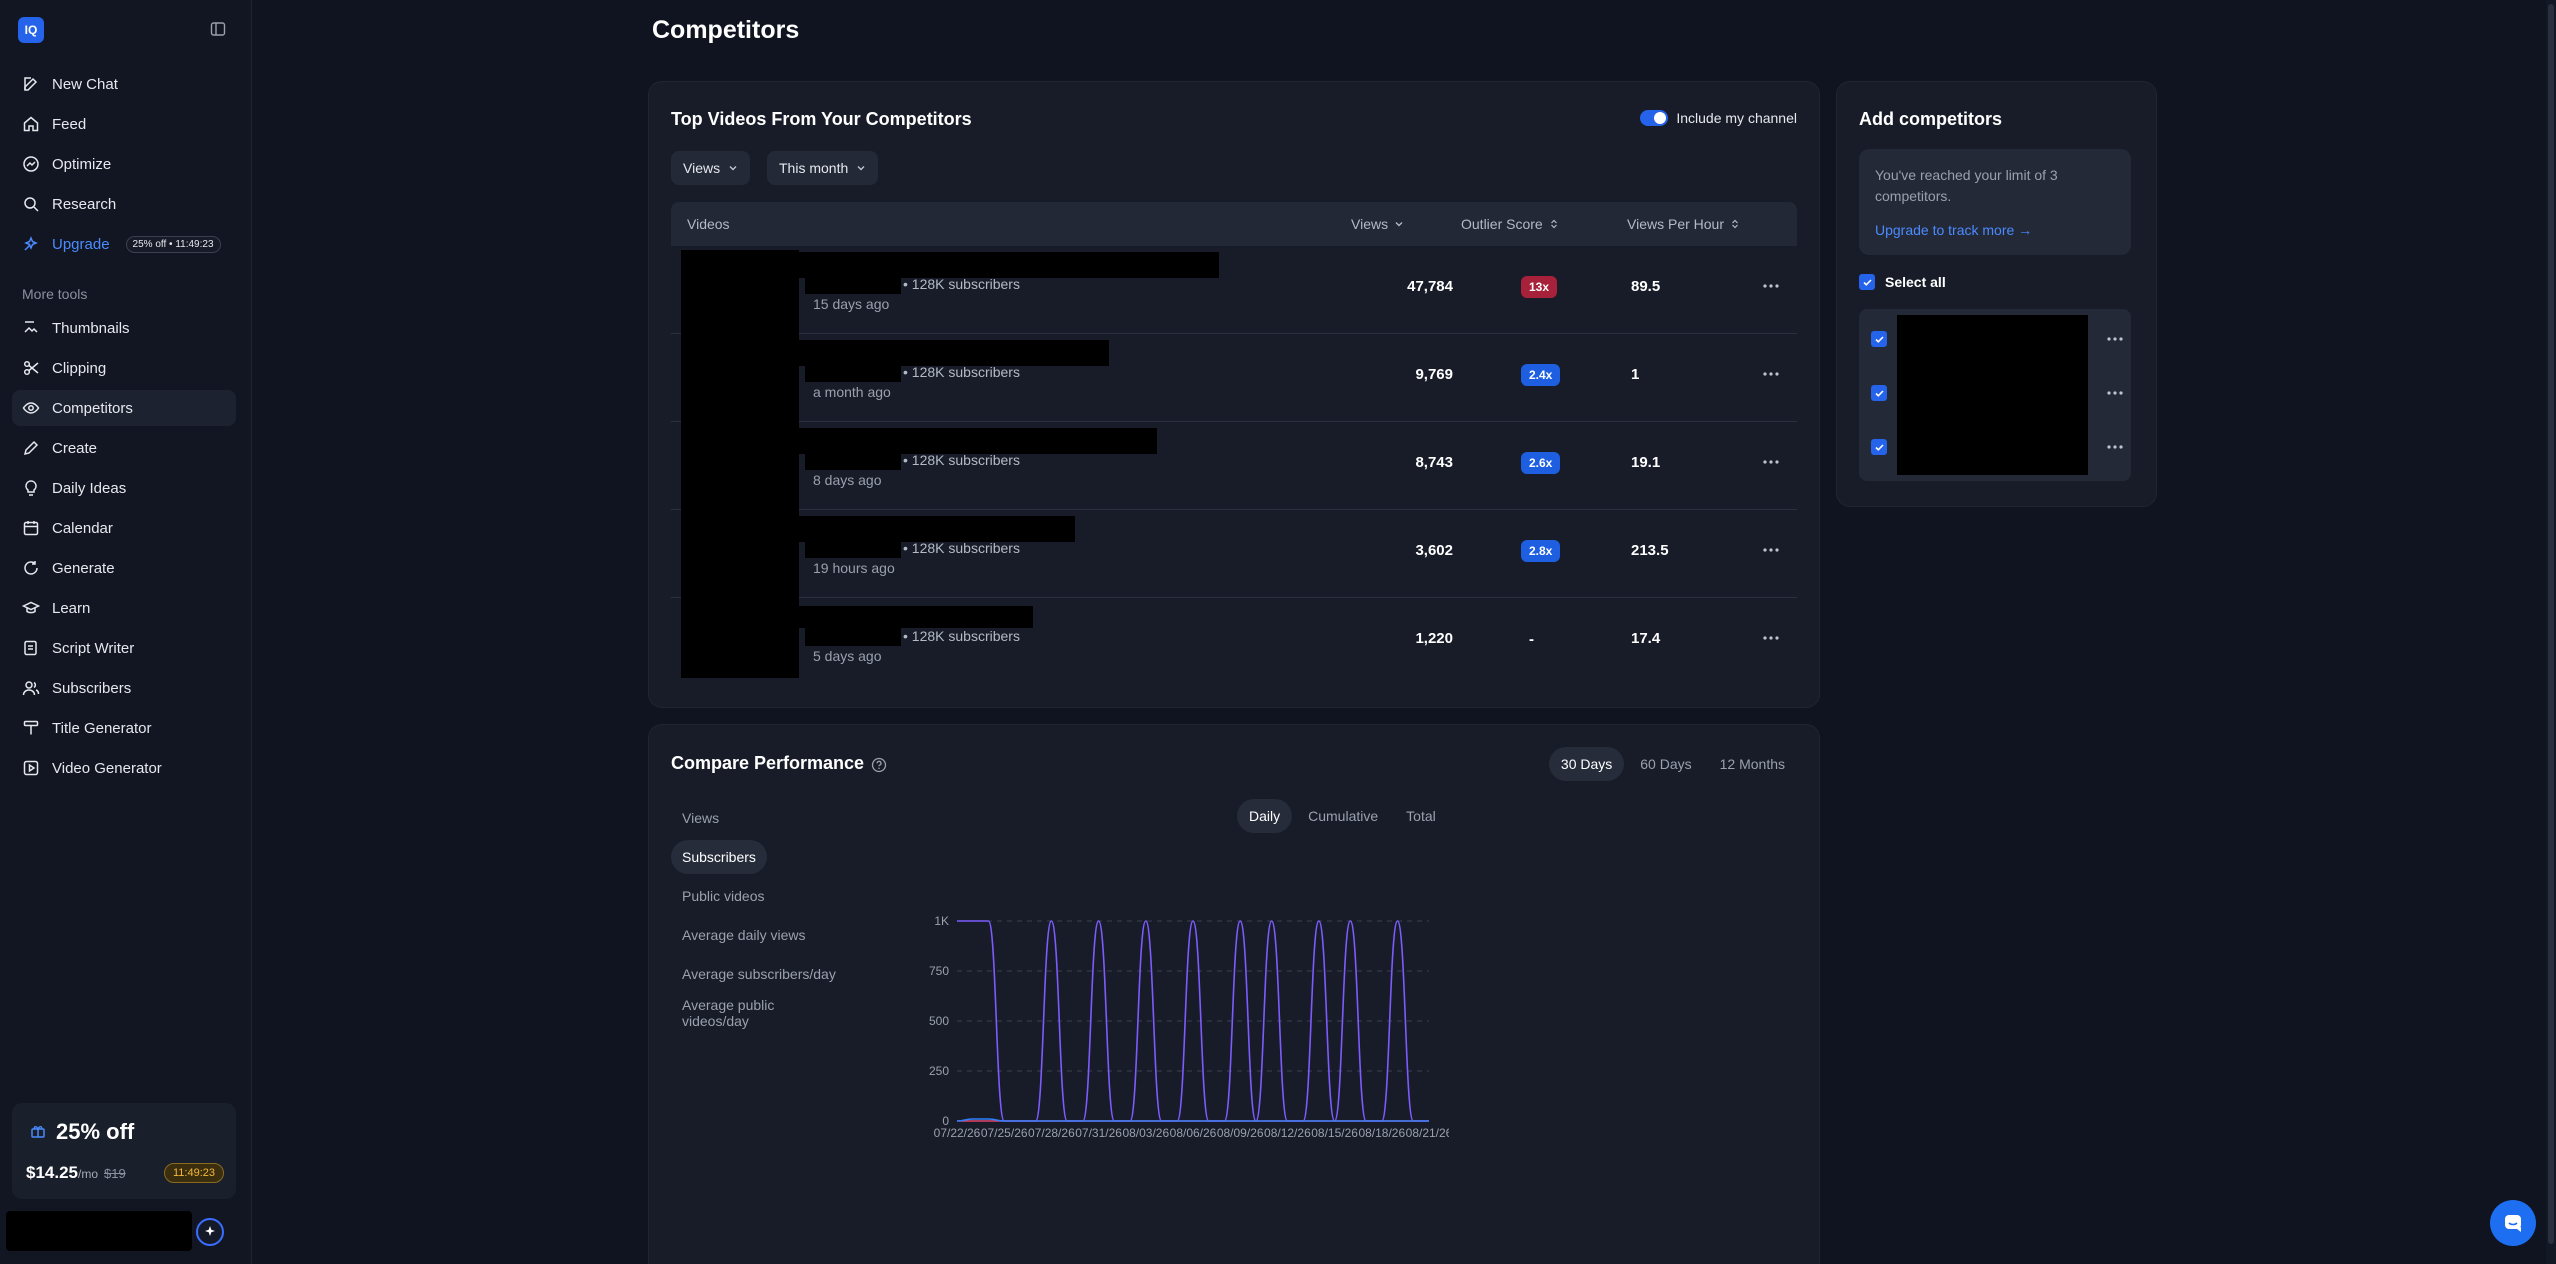 Image resolution: width=2556 pixels, height=1264 pixels. Describe the element at coordinates (1718, 118) in the screenshot. I see `include-my-channel-toggle: Include my channel` at that location.